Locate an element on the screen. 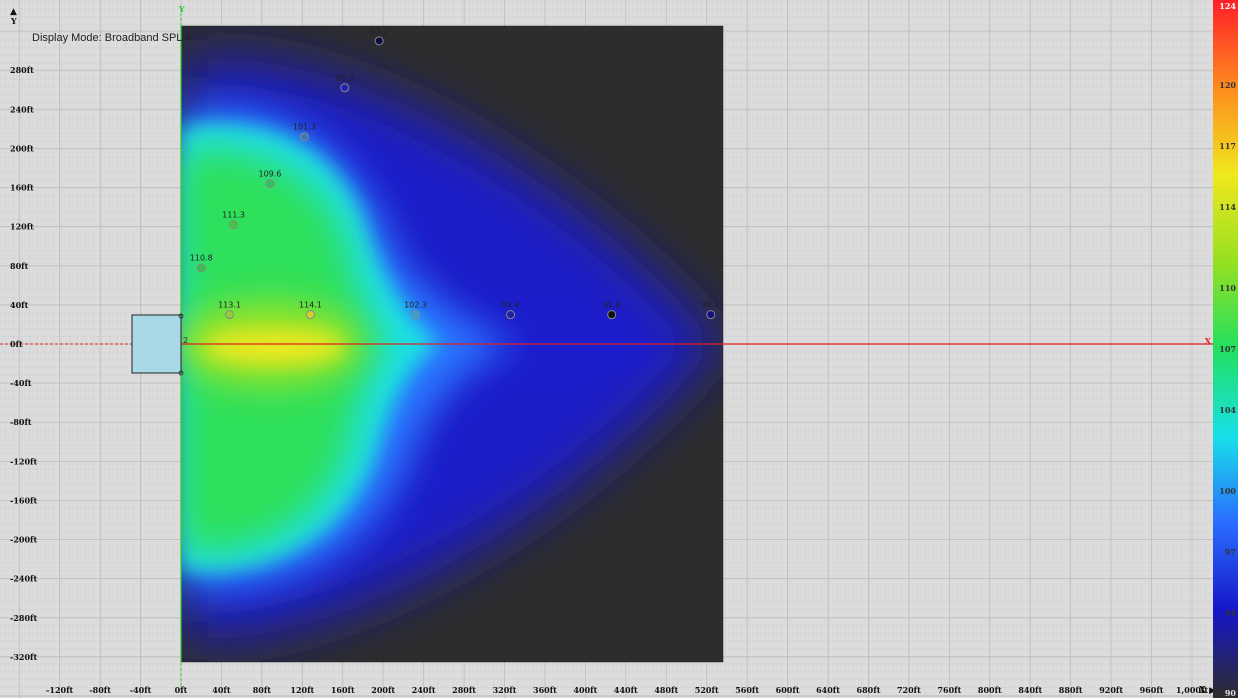 The image size is (1238, 698). measurement-point: 113.1 is located at coordinates (229, 310).